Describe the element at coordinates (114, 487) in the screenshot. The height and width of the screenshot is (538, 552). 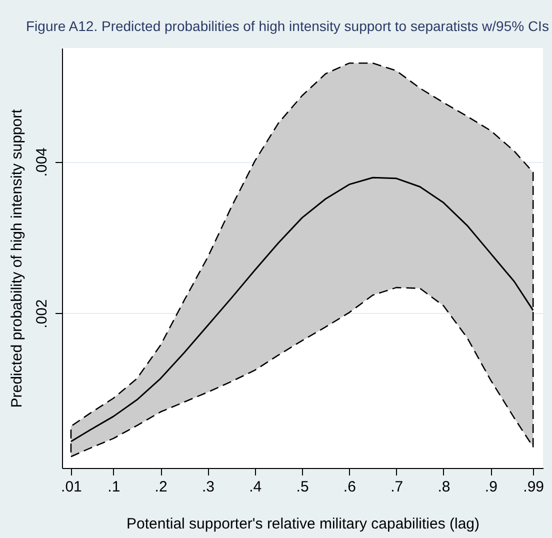
I see `x-tick-label: .1` at that location.